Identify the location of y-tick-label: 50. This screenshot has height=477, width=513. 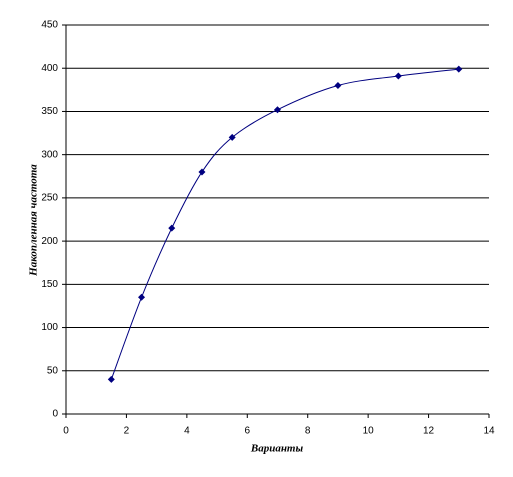
(53, 370).